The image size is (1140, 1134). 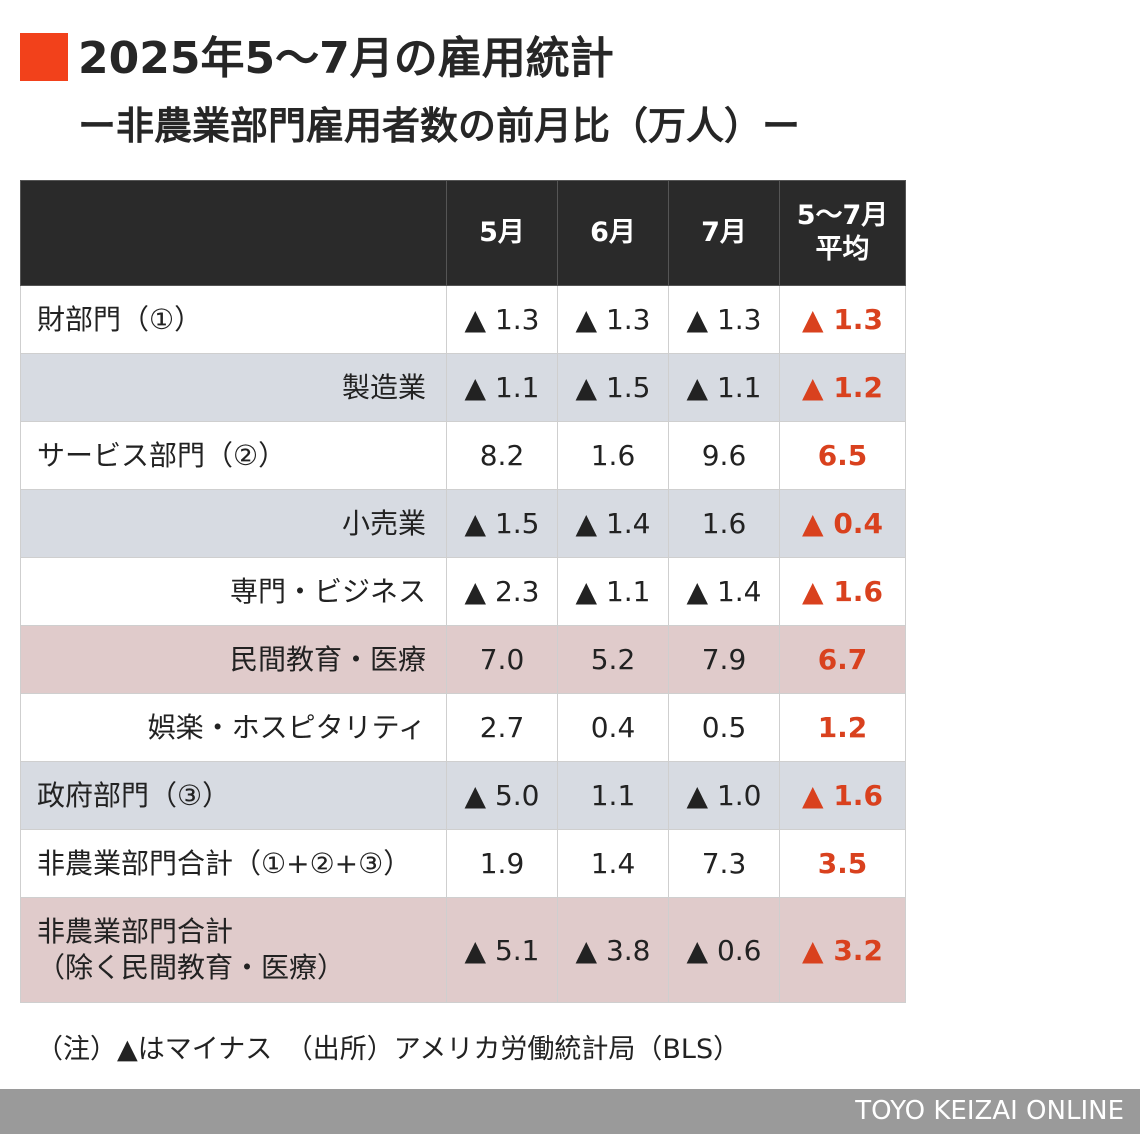 What do you see at coordinates (502, 455) in the screenshot?
I see `cell-may: 8.2` at bounding box center [502, 455].